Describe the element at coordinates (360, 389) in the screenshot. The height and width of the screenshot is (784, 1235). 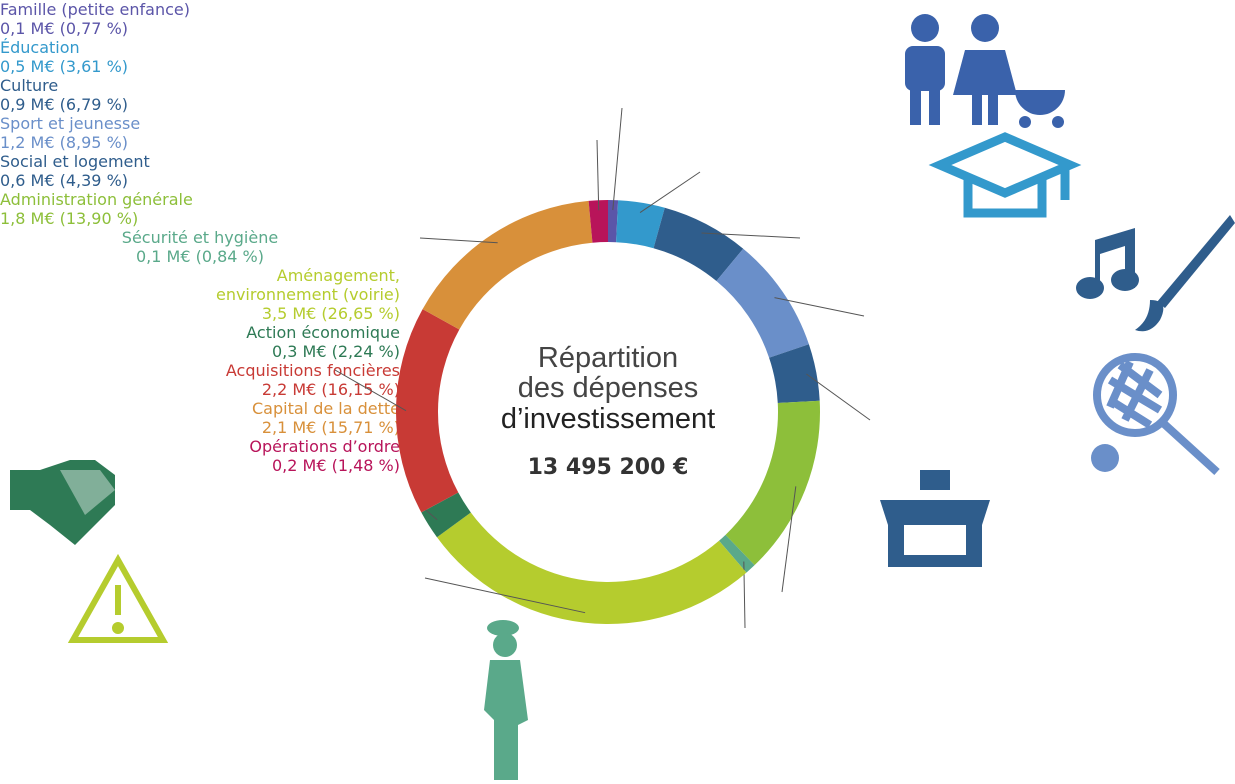
I see `percent-label: (16,15 %)` at that location.